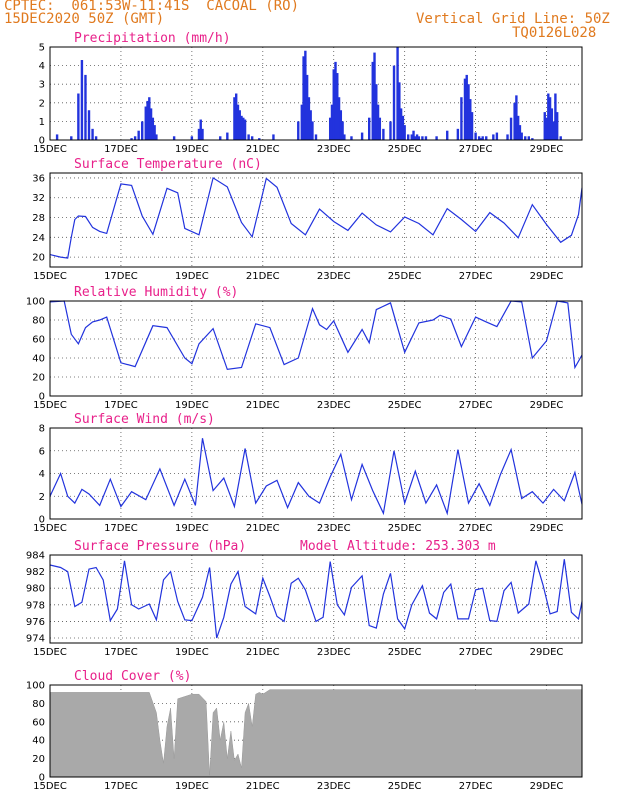 This screenshot has width=618, height=800. What do you see at coordinates (38, 198) in the screenshot?
I see `y-tick-label: 32` at bounding box center [38, 198].